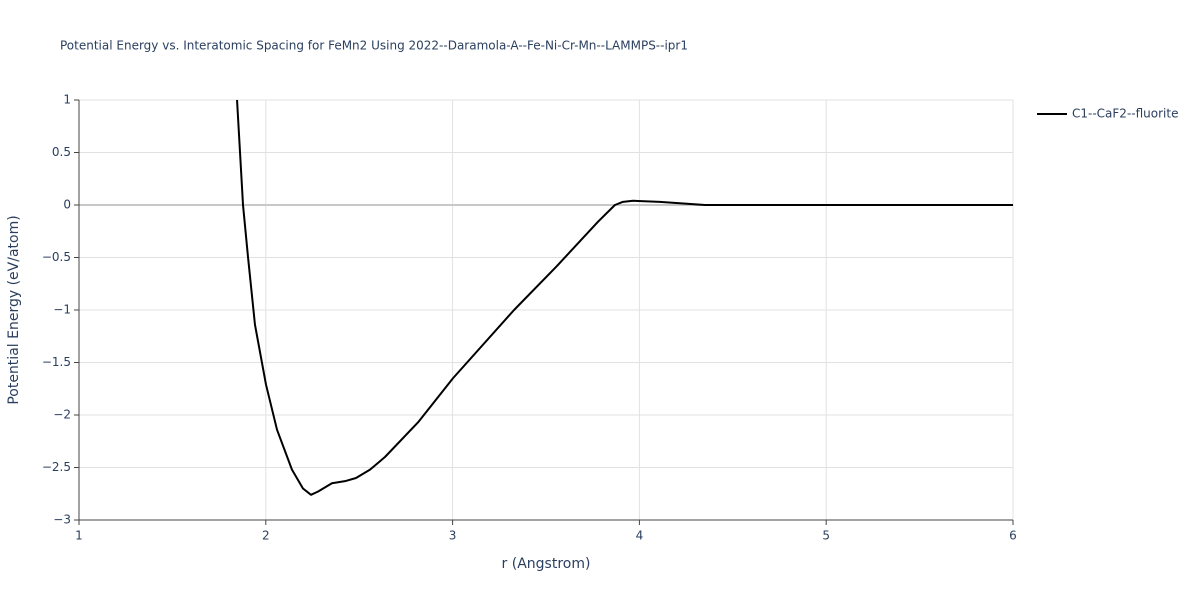  I want to click on y-tick-label: −1, so click(62, 310).